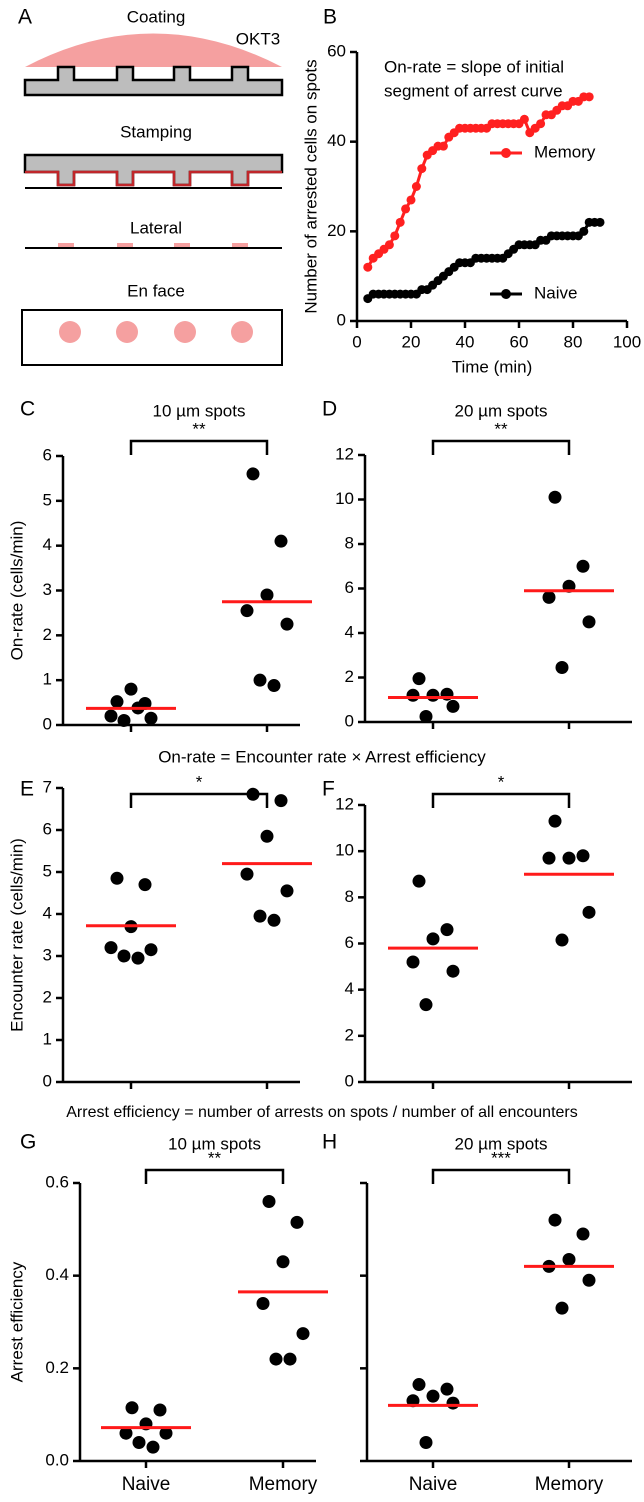  What do you see at coordinates (156, 16) in the screenshot?
I see `diagram-label: Coating` at bounding box center [156, 16].